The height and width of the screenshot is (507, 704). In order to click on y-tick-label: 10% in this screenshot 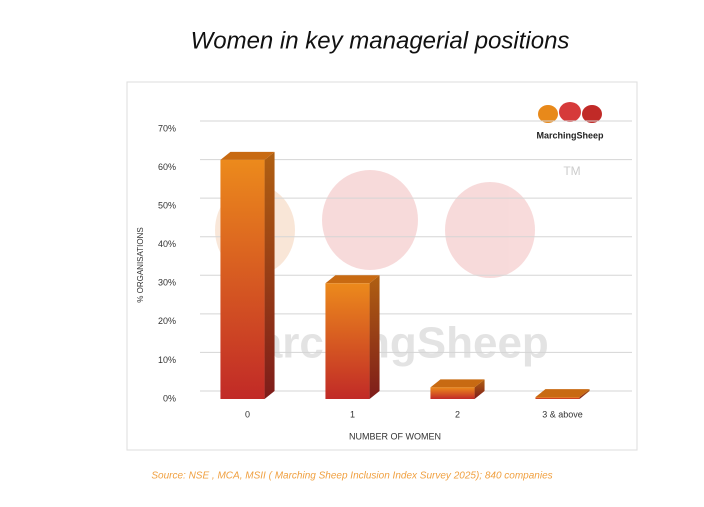, I will do `click(167, 360)`.